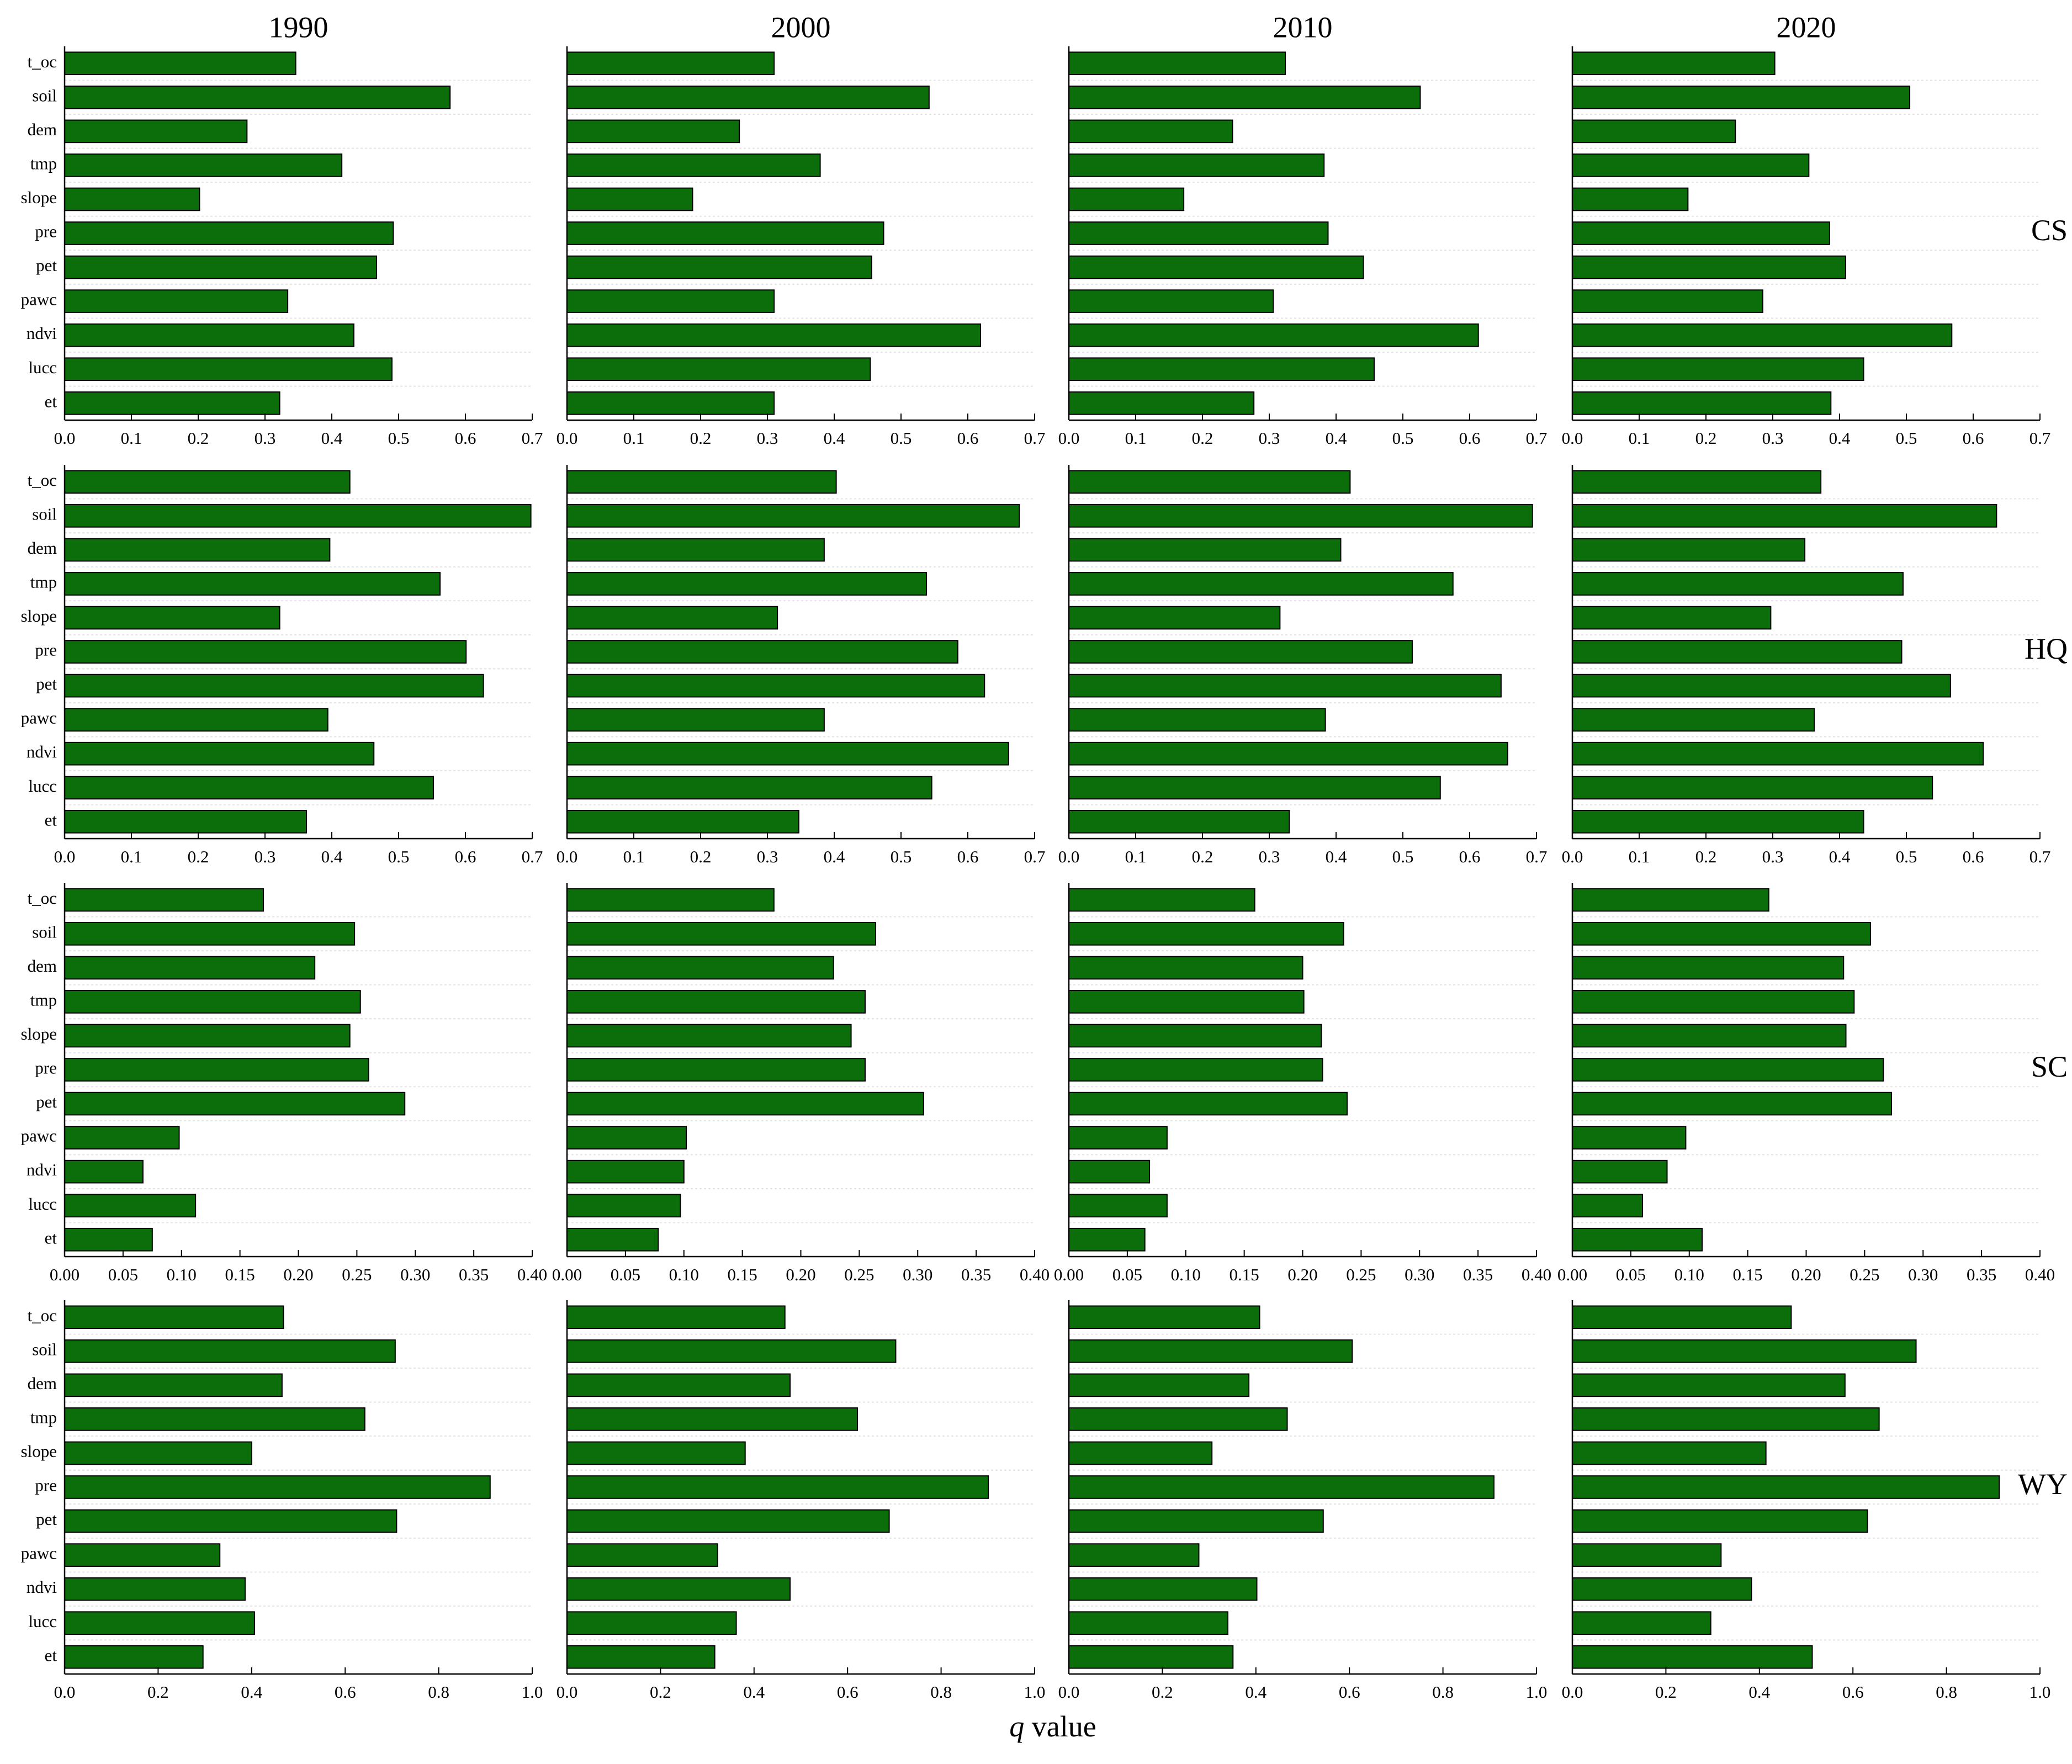 The image size is (2072, 1764). Describe the element at coordinates (131, 857) in the screenshot. I see `x-tick-label: 0.1` at that location.